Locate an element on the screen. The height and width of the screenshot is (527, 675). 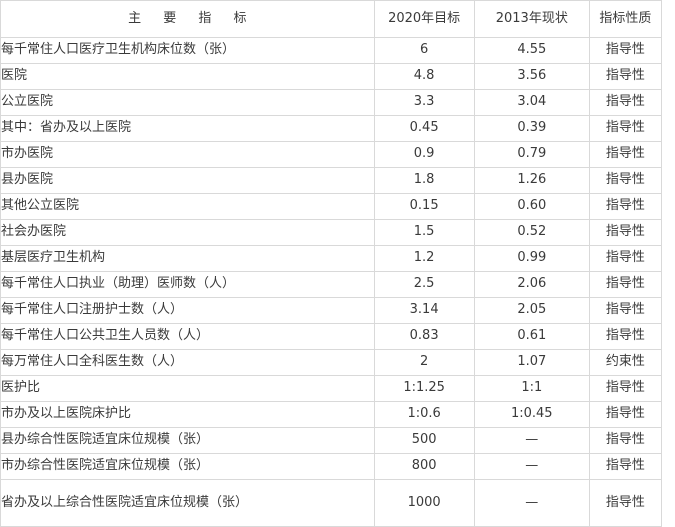
indicator-name-cell: 其中：省办及以上医院 is located at coordinates (187, 128).